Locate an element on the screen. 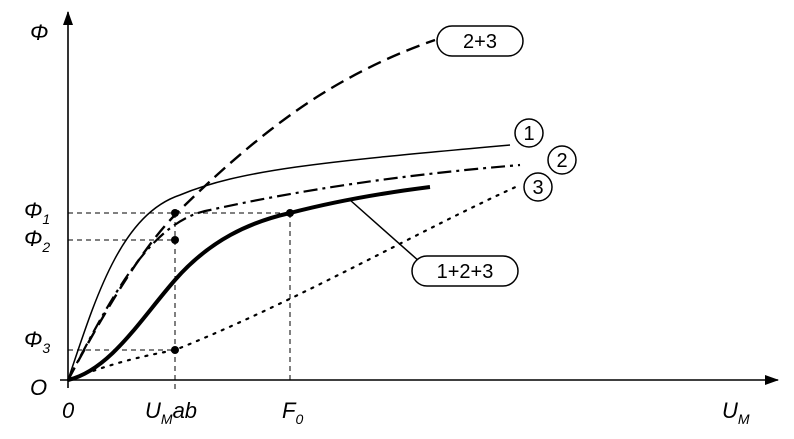 The width and height of the screenshot is (794, 439). y-mark: Φ3 is located at coordinates (37, 341).